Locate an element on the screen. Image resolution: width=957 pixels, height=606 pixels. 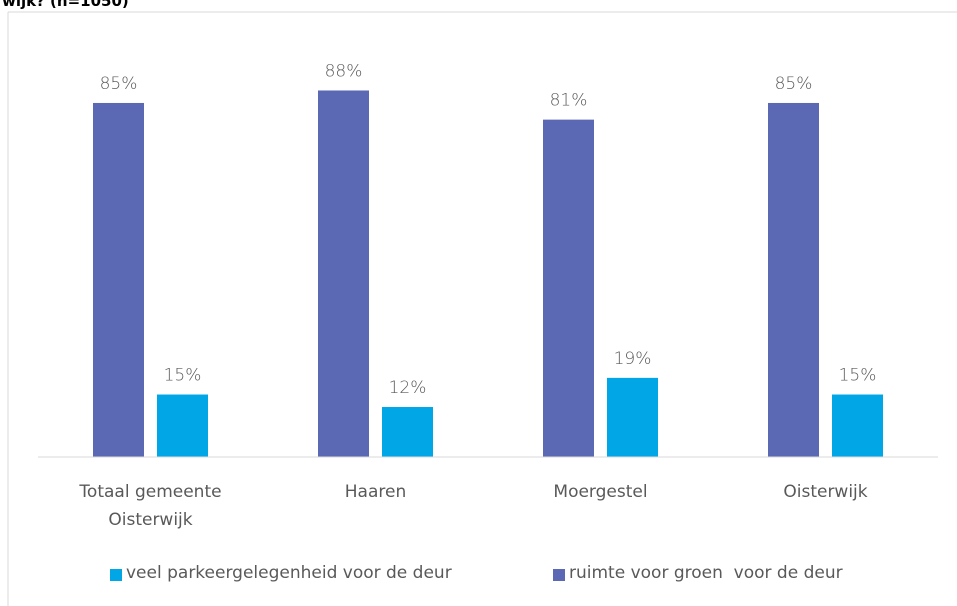
value-label: 81% is located at coordinates (569, 101).